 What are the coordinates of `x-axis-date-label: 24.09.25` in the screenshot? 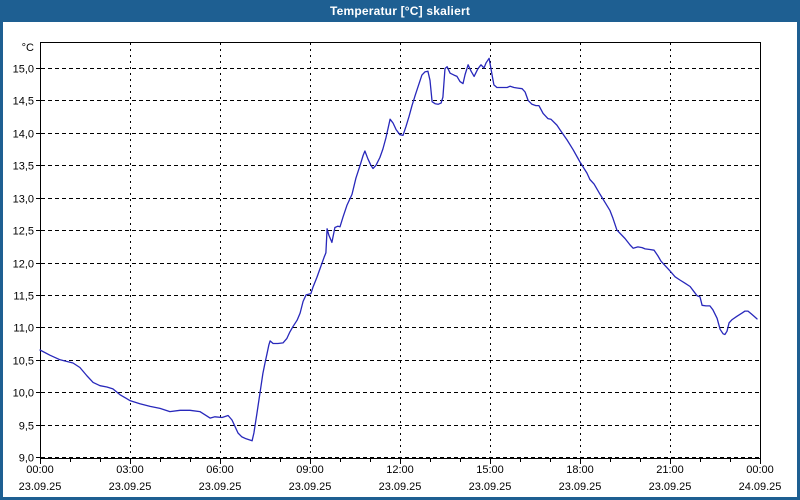 It's located at (760, 487).